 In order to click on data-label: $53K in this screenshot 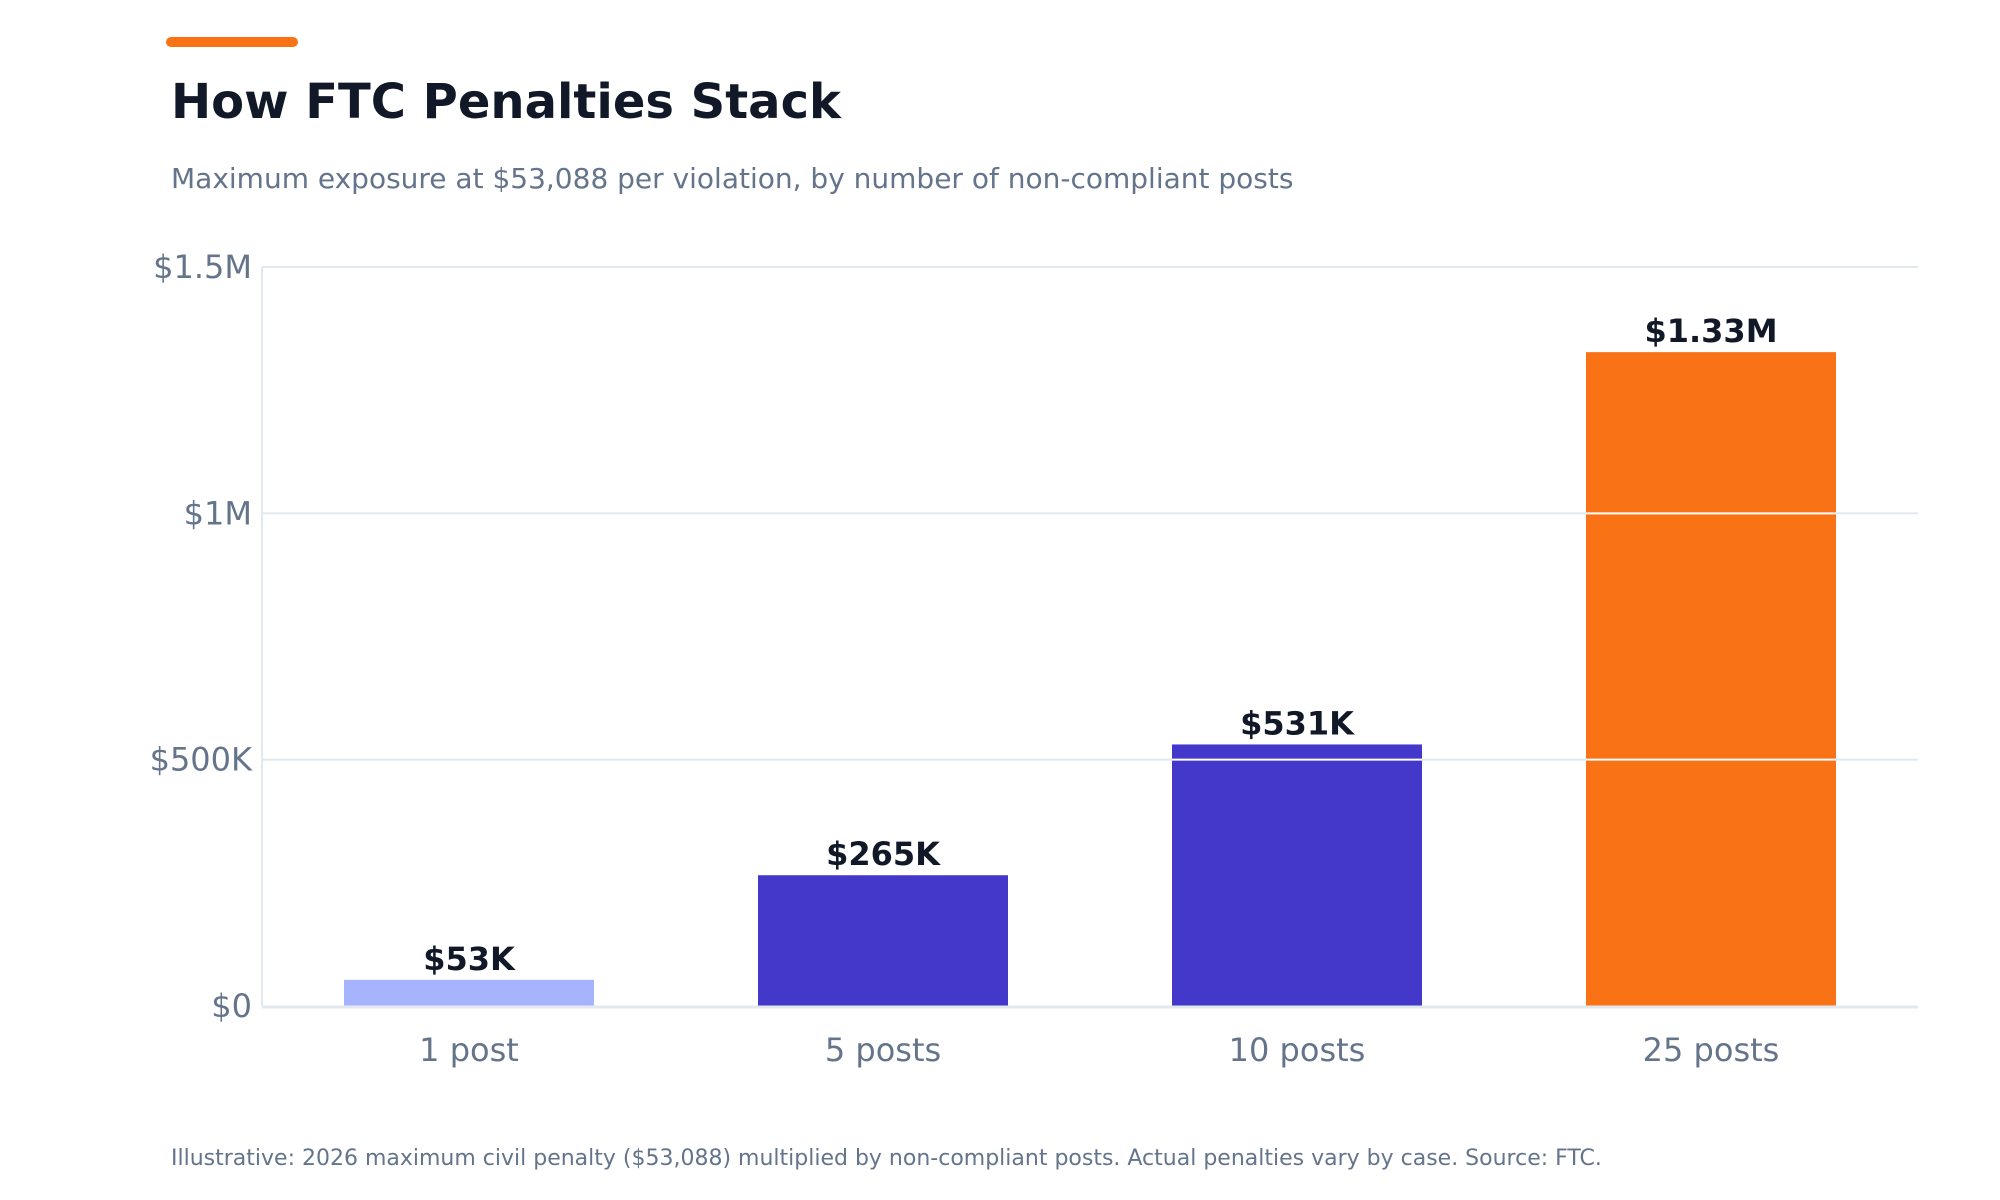, I will do `click(469, 959)`.